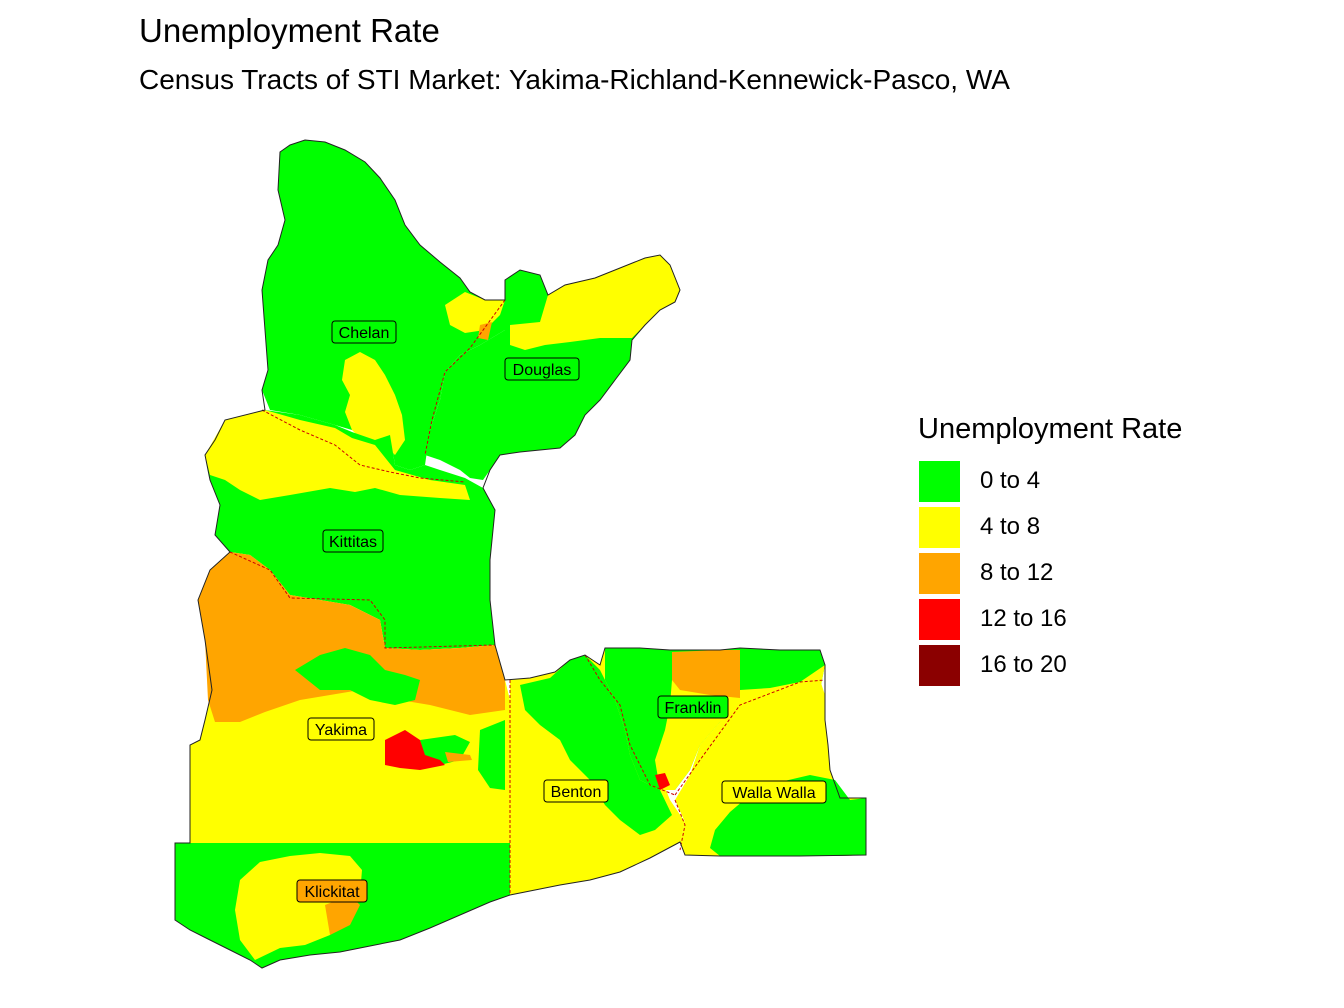  What do you see at coordinates (662, 781) in the screenshot?
I see `franklin-tract-red` at bounding box center [662, 781].